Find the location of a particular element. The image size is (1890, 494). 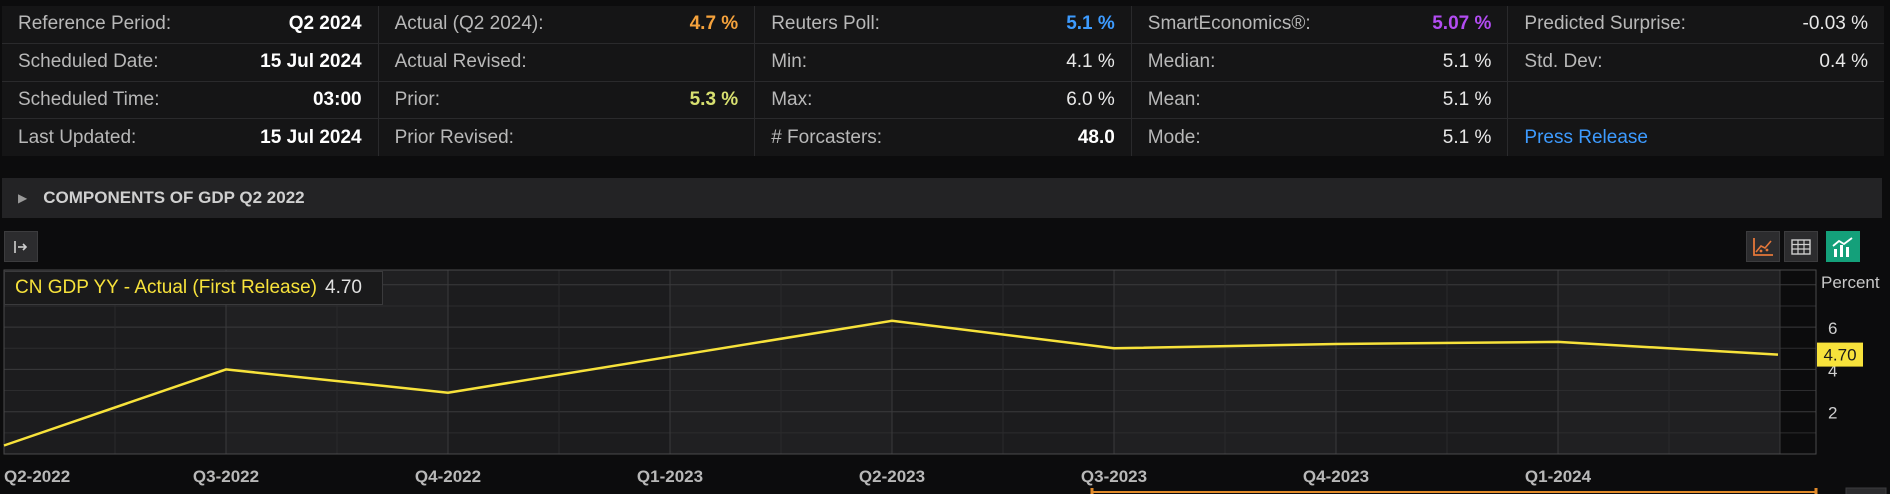

x-tick-label: Q3-2023 is located at coordinates (1114, 476).